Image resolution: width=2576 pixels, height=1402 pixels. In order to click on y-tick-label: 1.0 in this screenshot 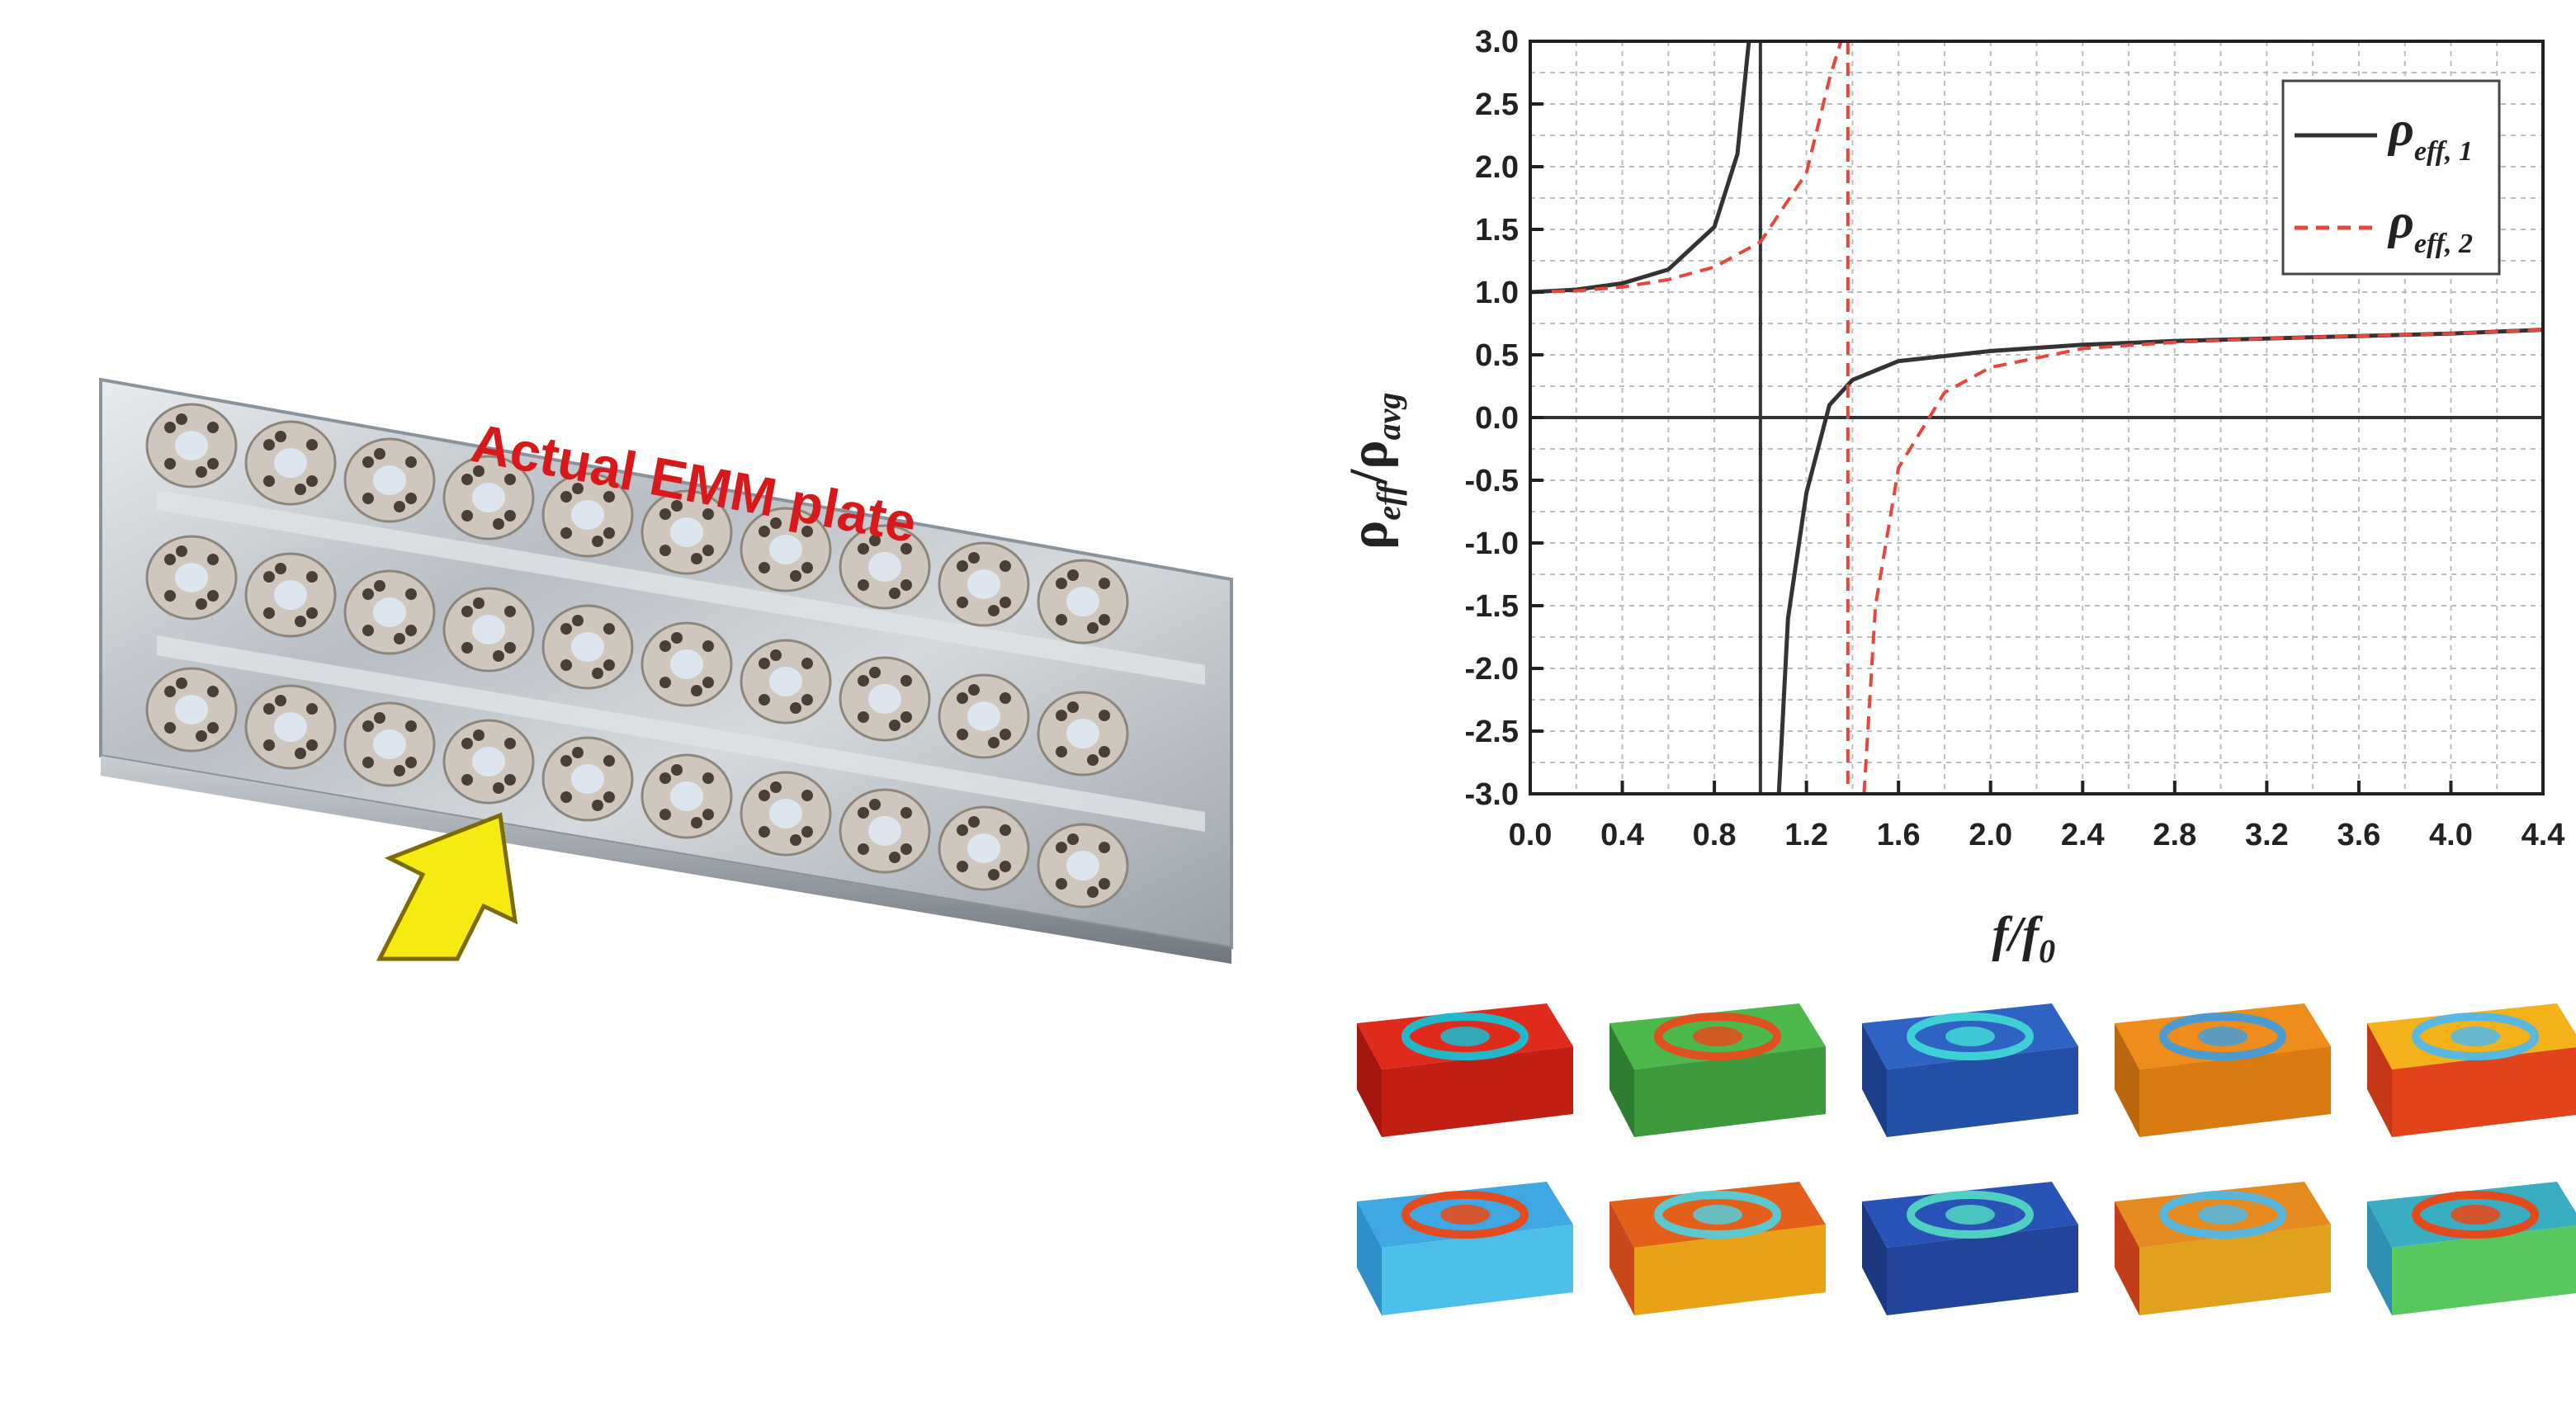, I will do `click(1497, 293)`.